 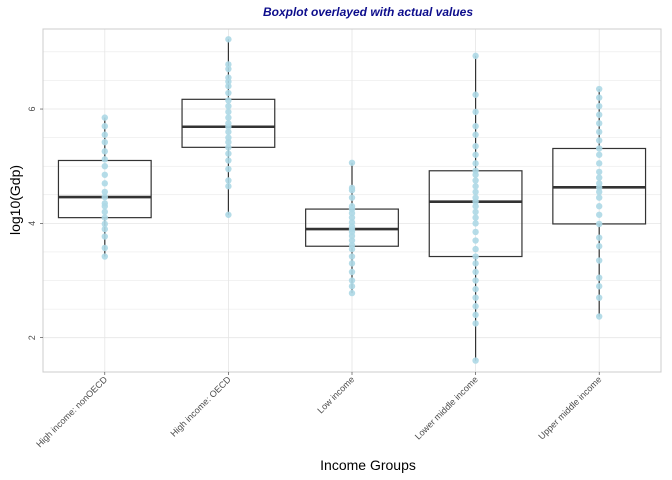 What do you see at coordinates (446, 407) in the screenshot?
I see `x-tick-label: Lower middle income` at bounding box center [446, 407].